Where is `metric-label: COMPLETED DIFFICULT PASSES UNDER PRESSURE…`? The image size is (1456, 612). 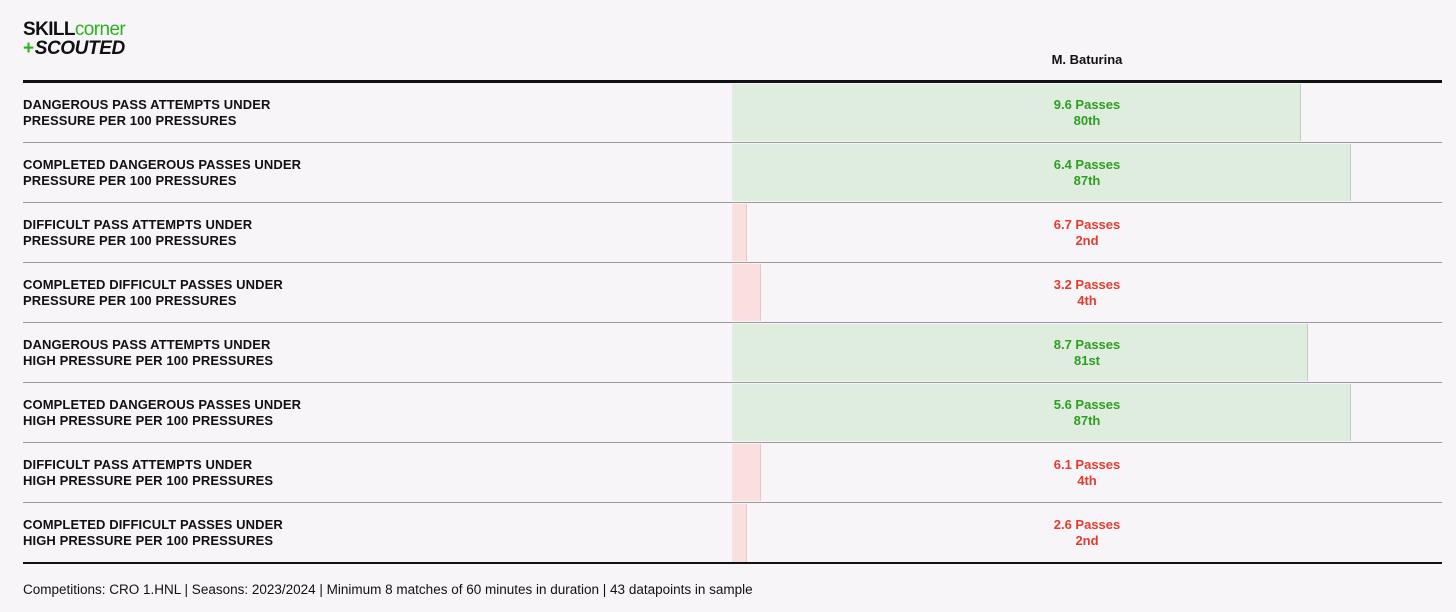 metric-label: COMPLETED DIFFICULT PASSES UNDER PRESSURE… is located at coordinates (323, 293).